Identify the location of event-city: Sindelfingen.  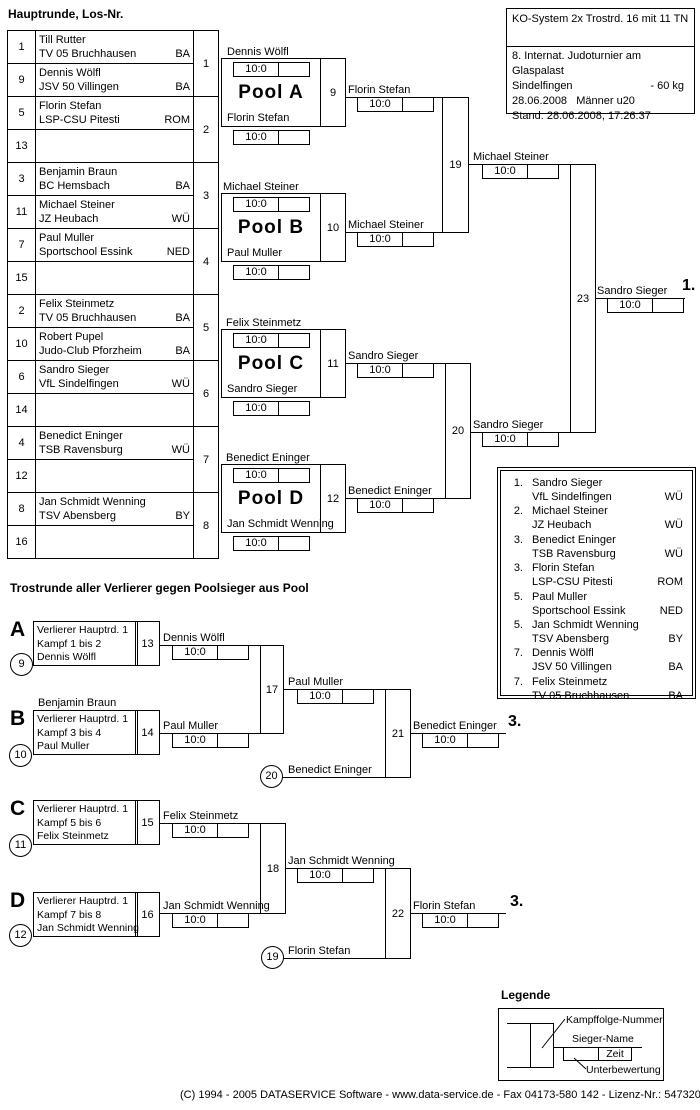
(542, 86).